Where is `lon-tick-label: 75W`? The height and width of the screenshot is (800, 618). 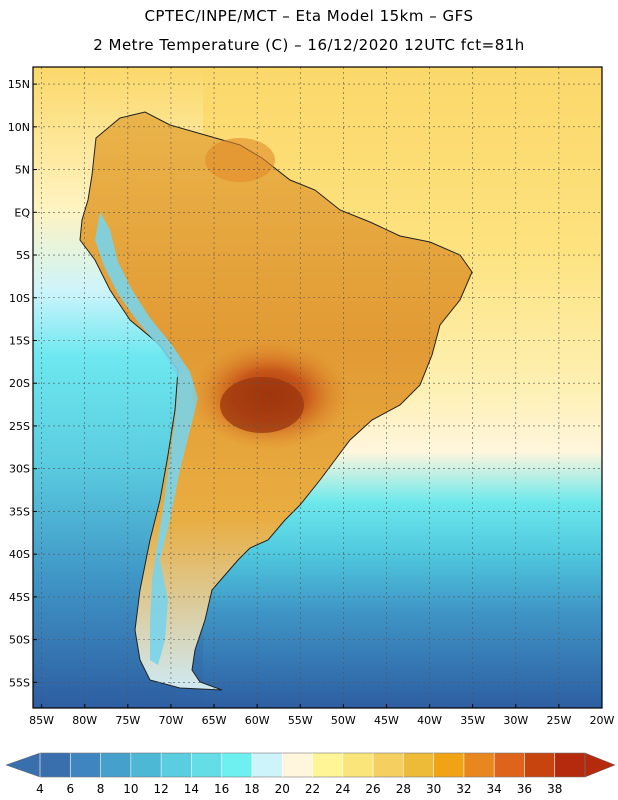
lon-tick-label: 75W is located at coordinates (127, 720).